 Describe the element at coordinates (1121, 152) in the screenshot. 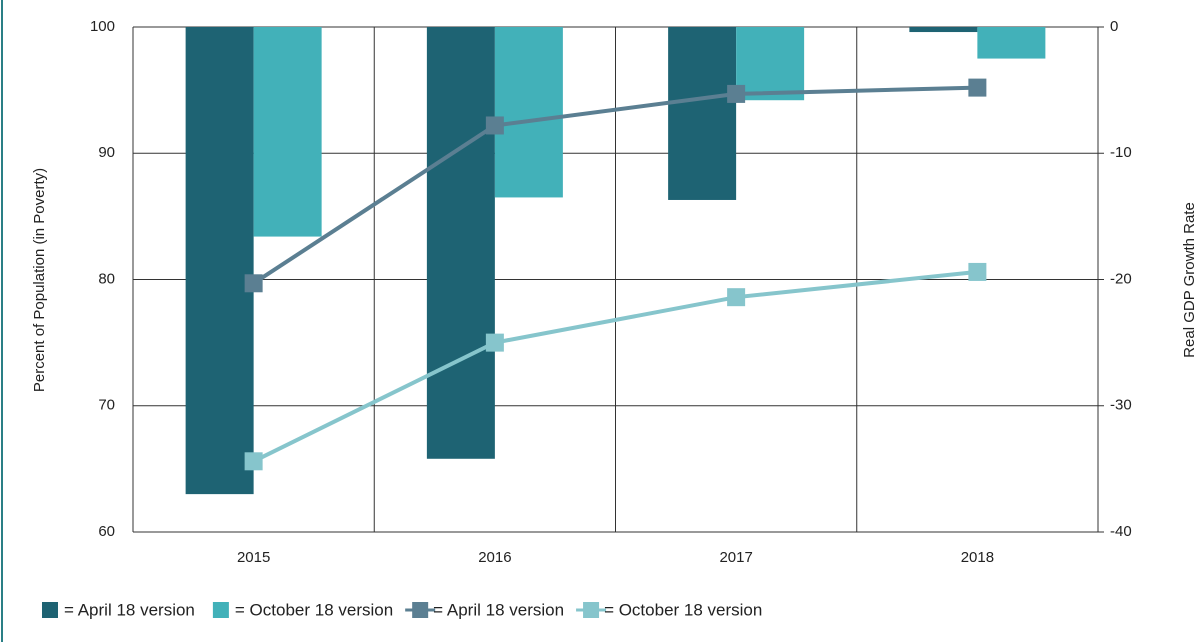

I see `y2-tick-label: -10` at that location.